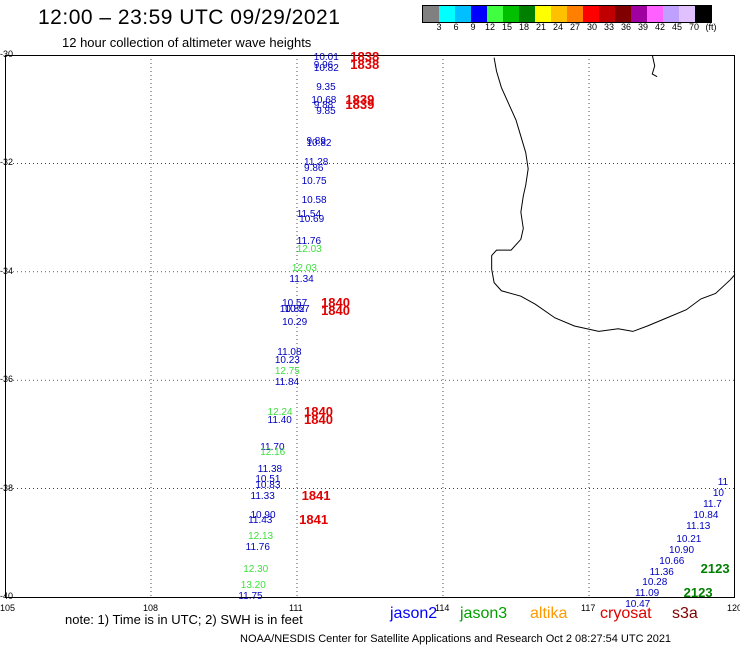 The height and width of the screenshot is (650, 740). Describe the element at coordinates (295, 323) in the screenshot. I see `wave-height-value: 10.29` at that location.